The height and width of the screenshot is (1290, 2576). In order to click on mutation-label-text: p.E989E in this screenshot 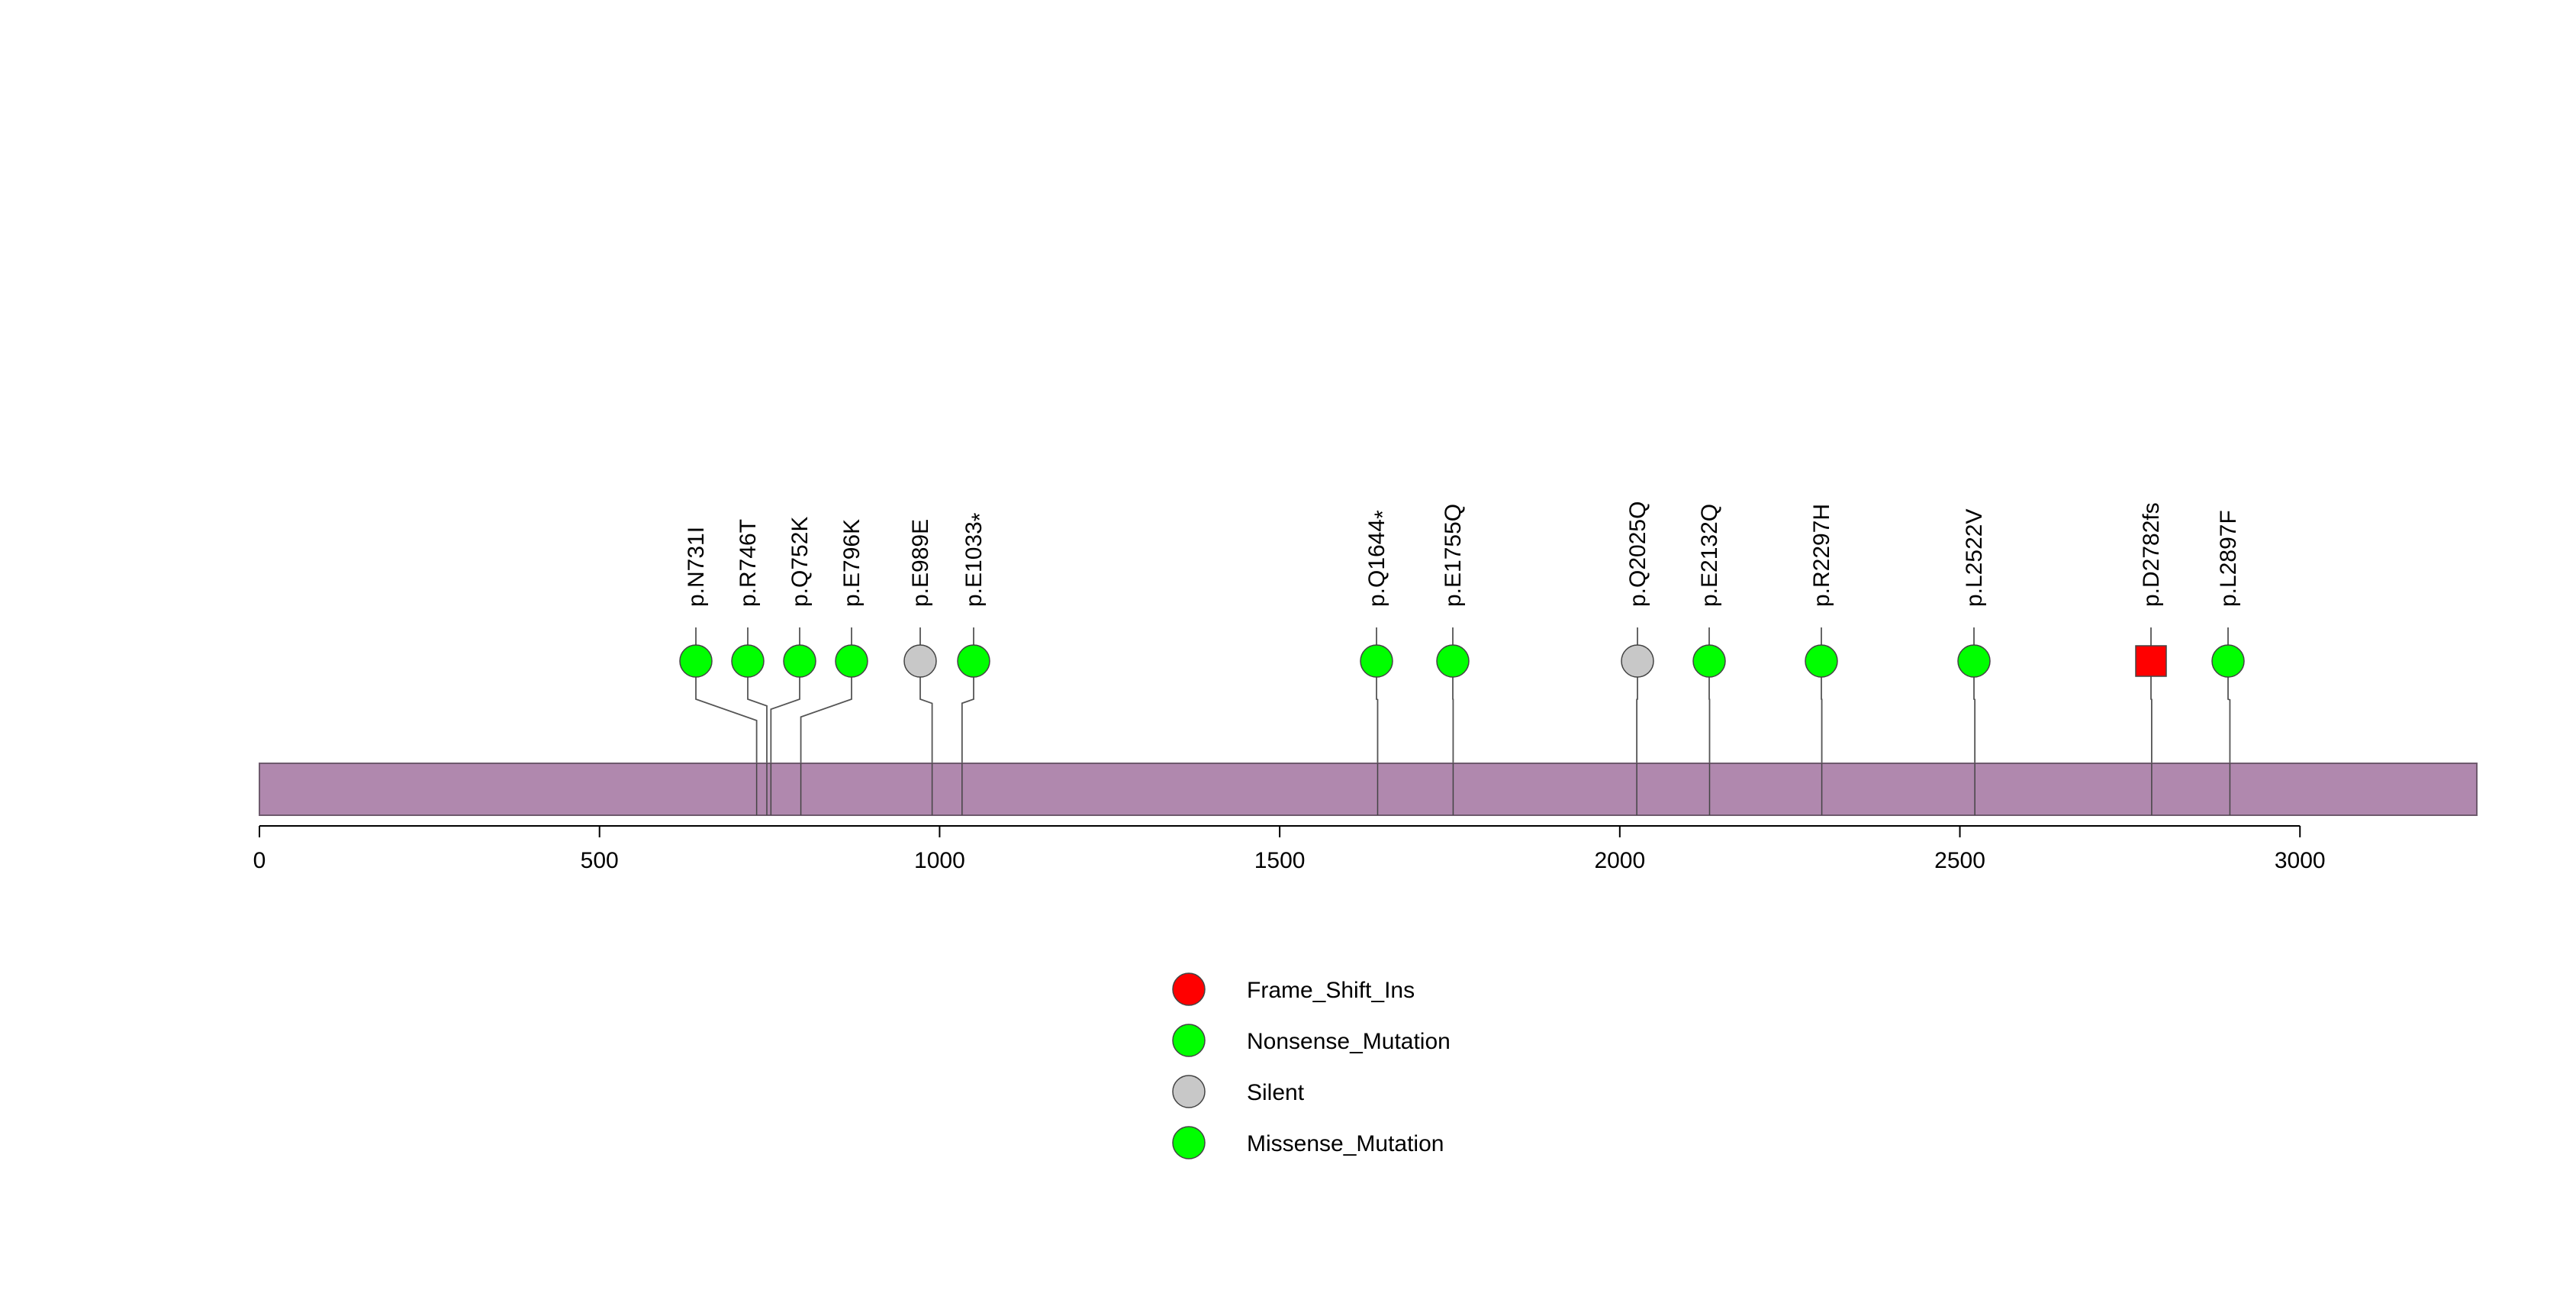, I will do `click(920, 563)`.